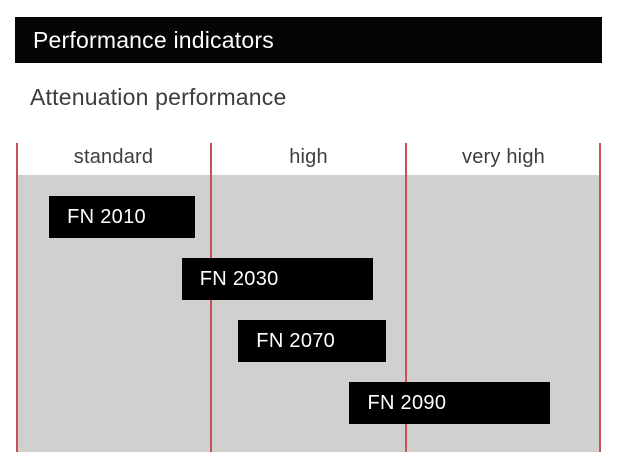  I want to click on chart-subtitle: Attenuation performance, so click(158, 97).